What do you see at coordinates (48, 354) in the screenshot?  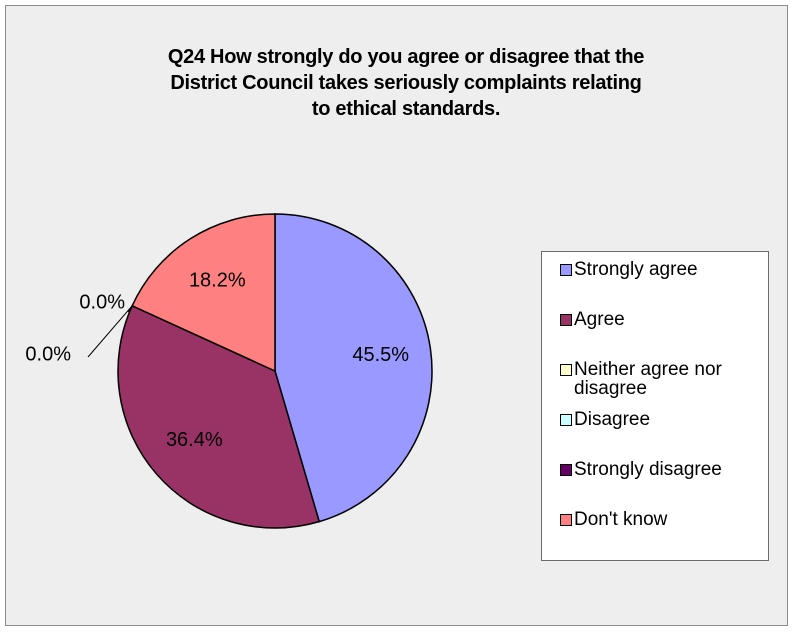 I see `data-label-neither: 0.0%` at bounding box center [48, 354].